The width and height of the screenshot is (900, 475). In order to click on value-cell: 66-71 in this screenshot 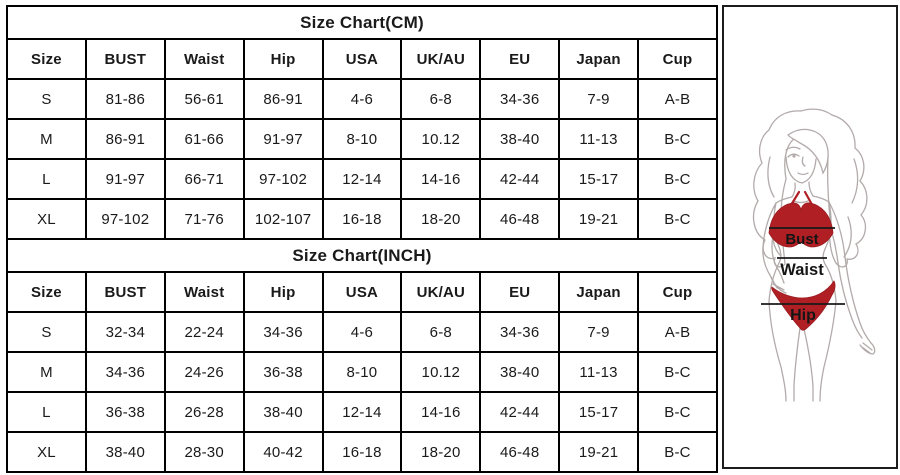, I will do `click(204, 179)`.